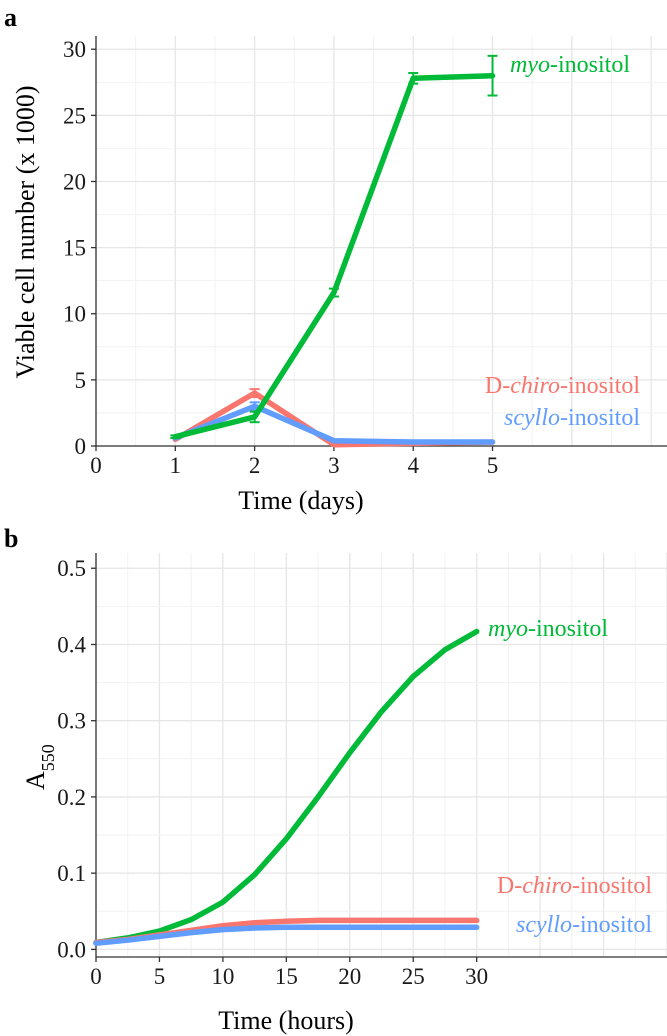 This screenshot has height=1036, width=667. What do you see at coordinates (10, 17) in the screenshot?
I see `panel-a-letter: a` at bounding box center [10, 17].